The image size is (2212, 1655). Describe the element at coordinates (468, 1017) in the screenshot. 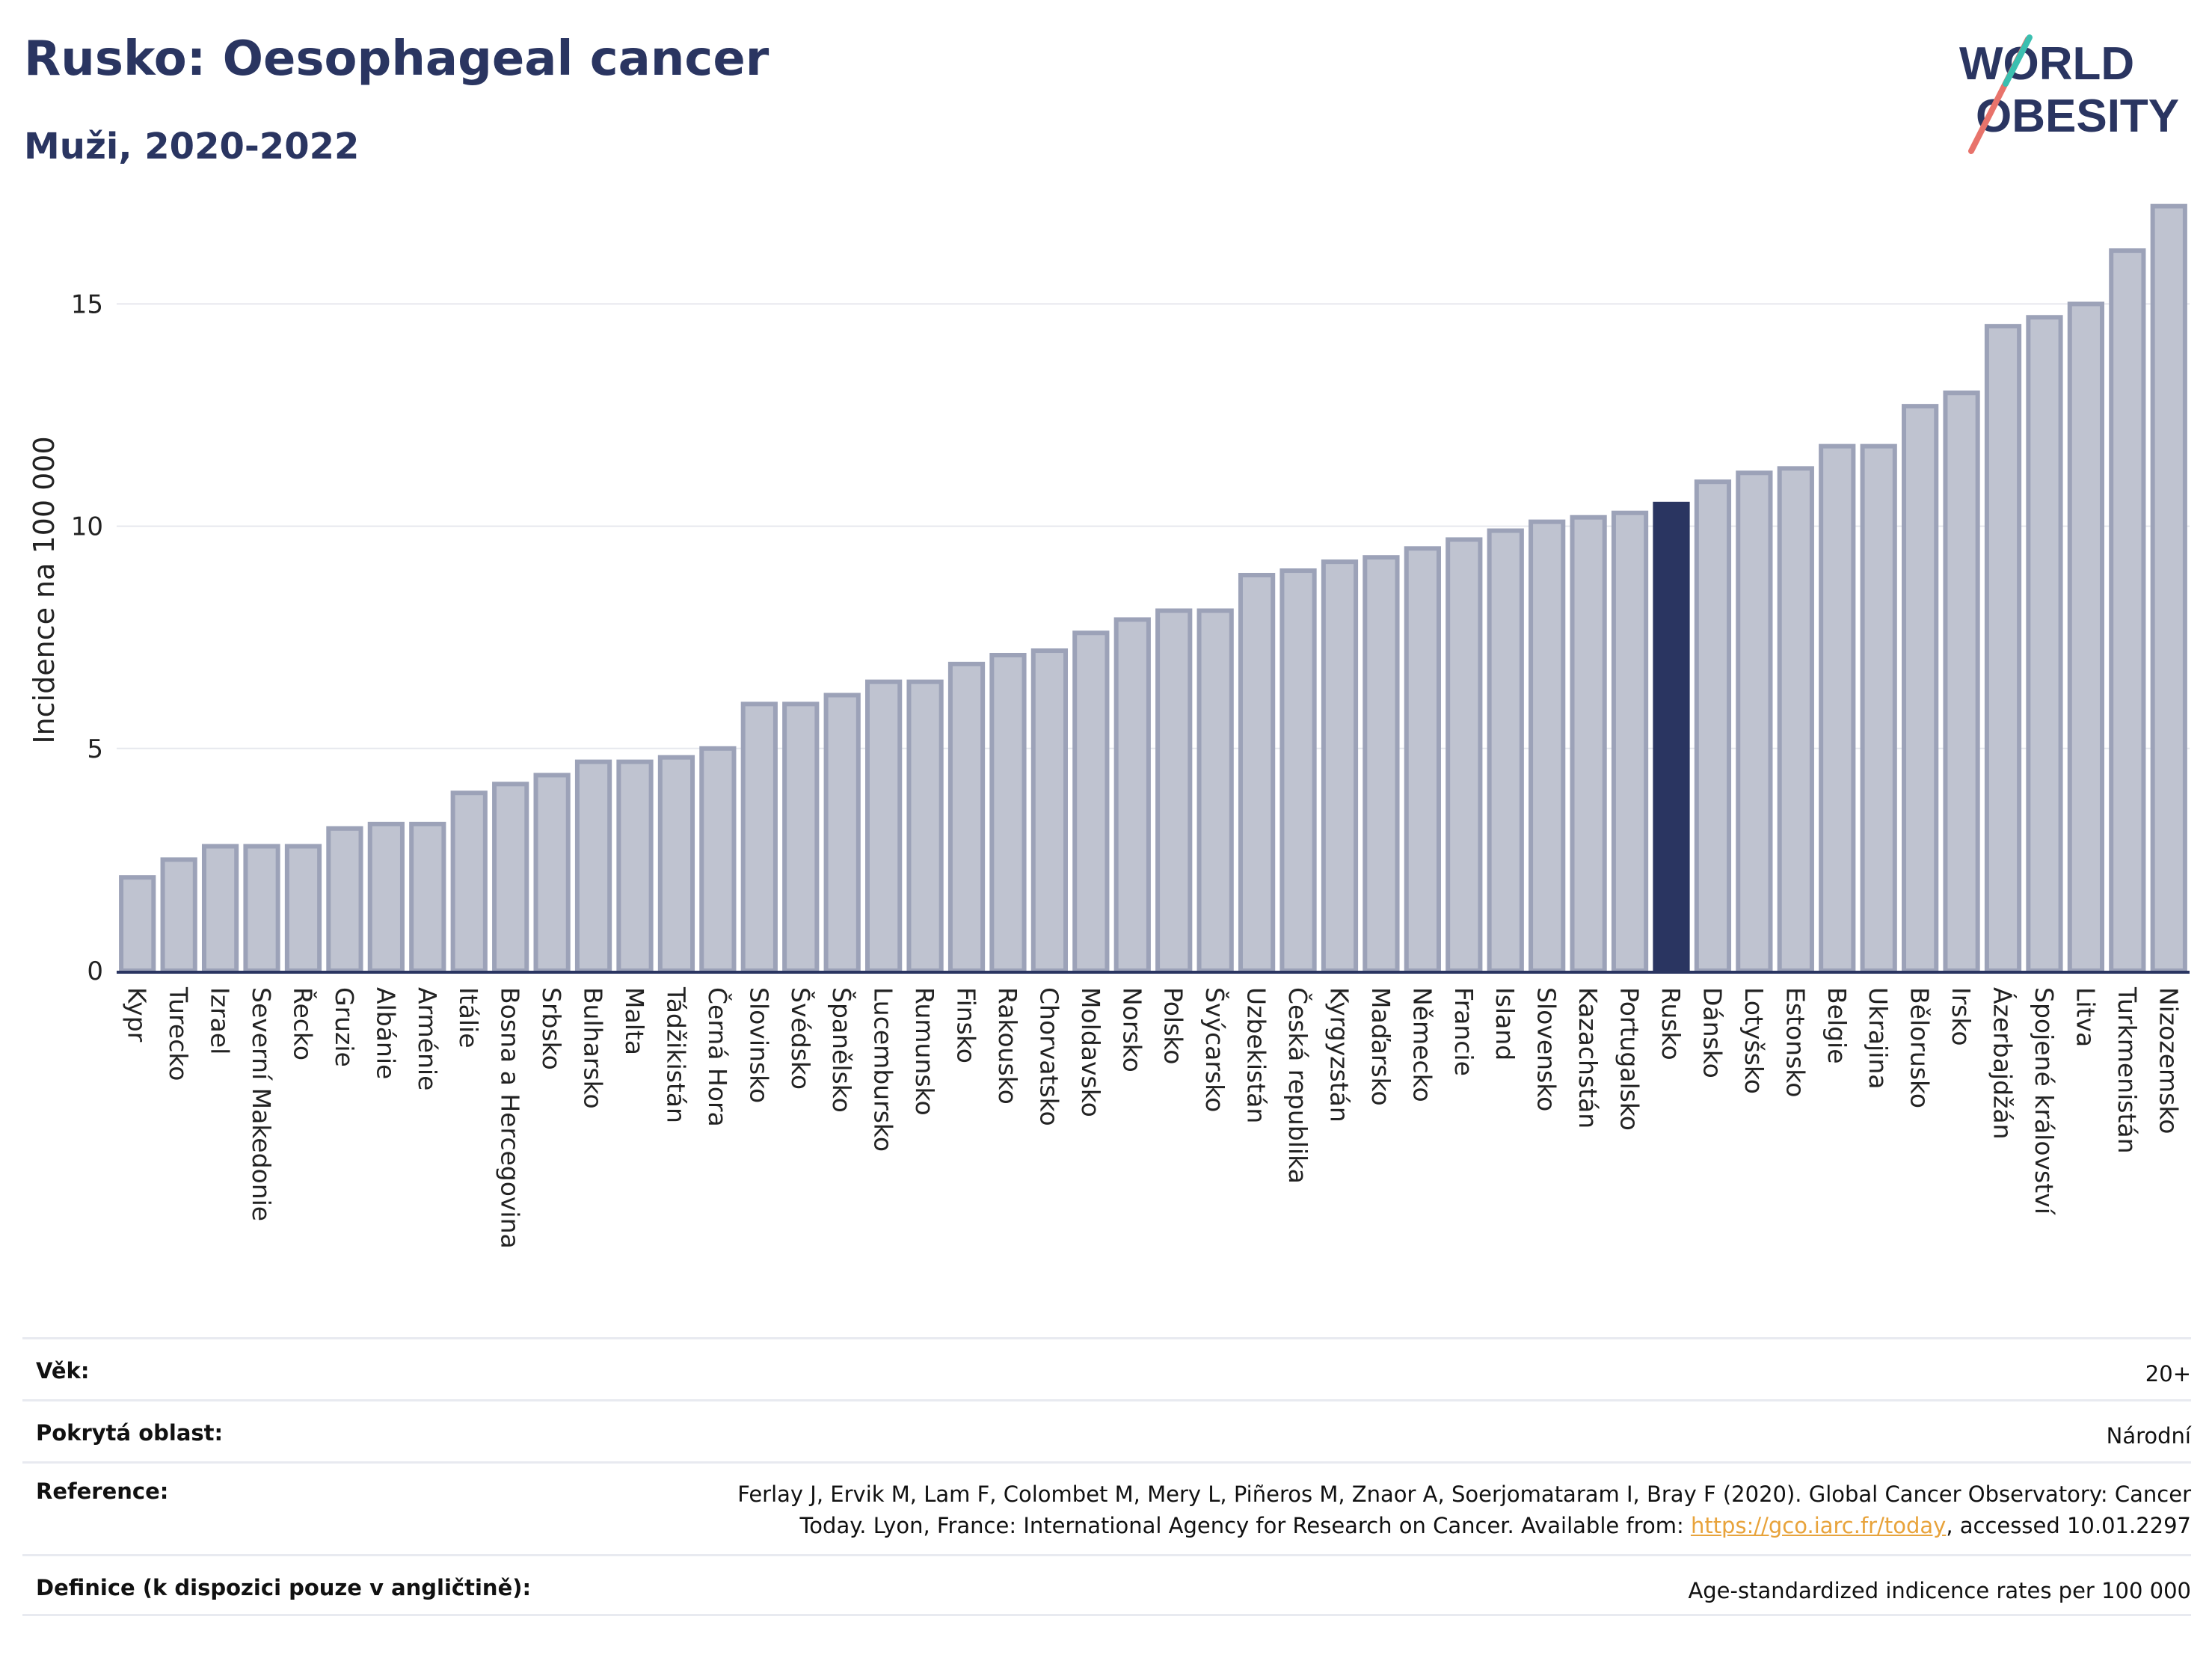

I see `x-tick-label: Itálie` at that location.